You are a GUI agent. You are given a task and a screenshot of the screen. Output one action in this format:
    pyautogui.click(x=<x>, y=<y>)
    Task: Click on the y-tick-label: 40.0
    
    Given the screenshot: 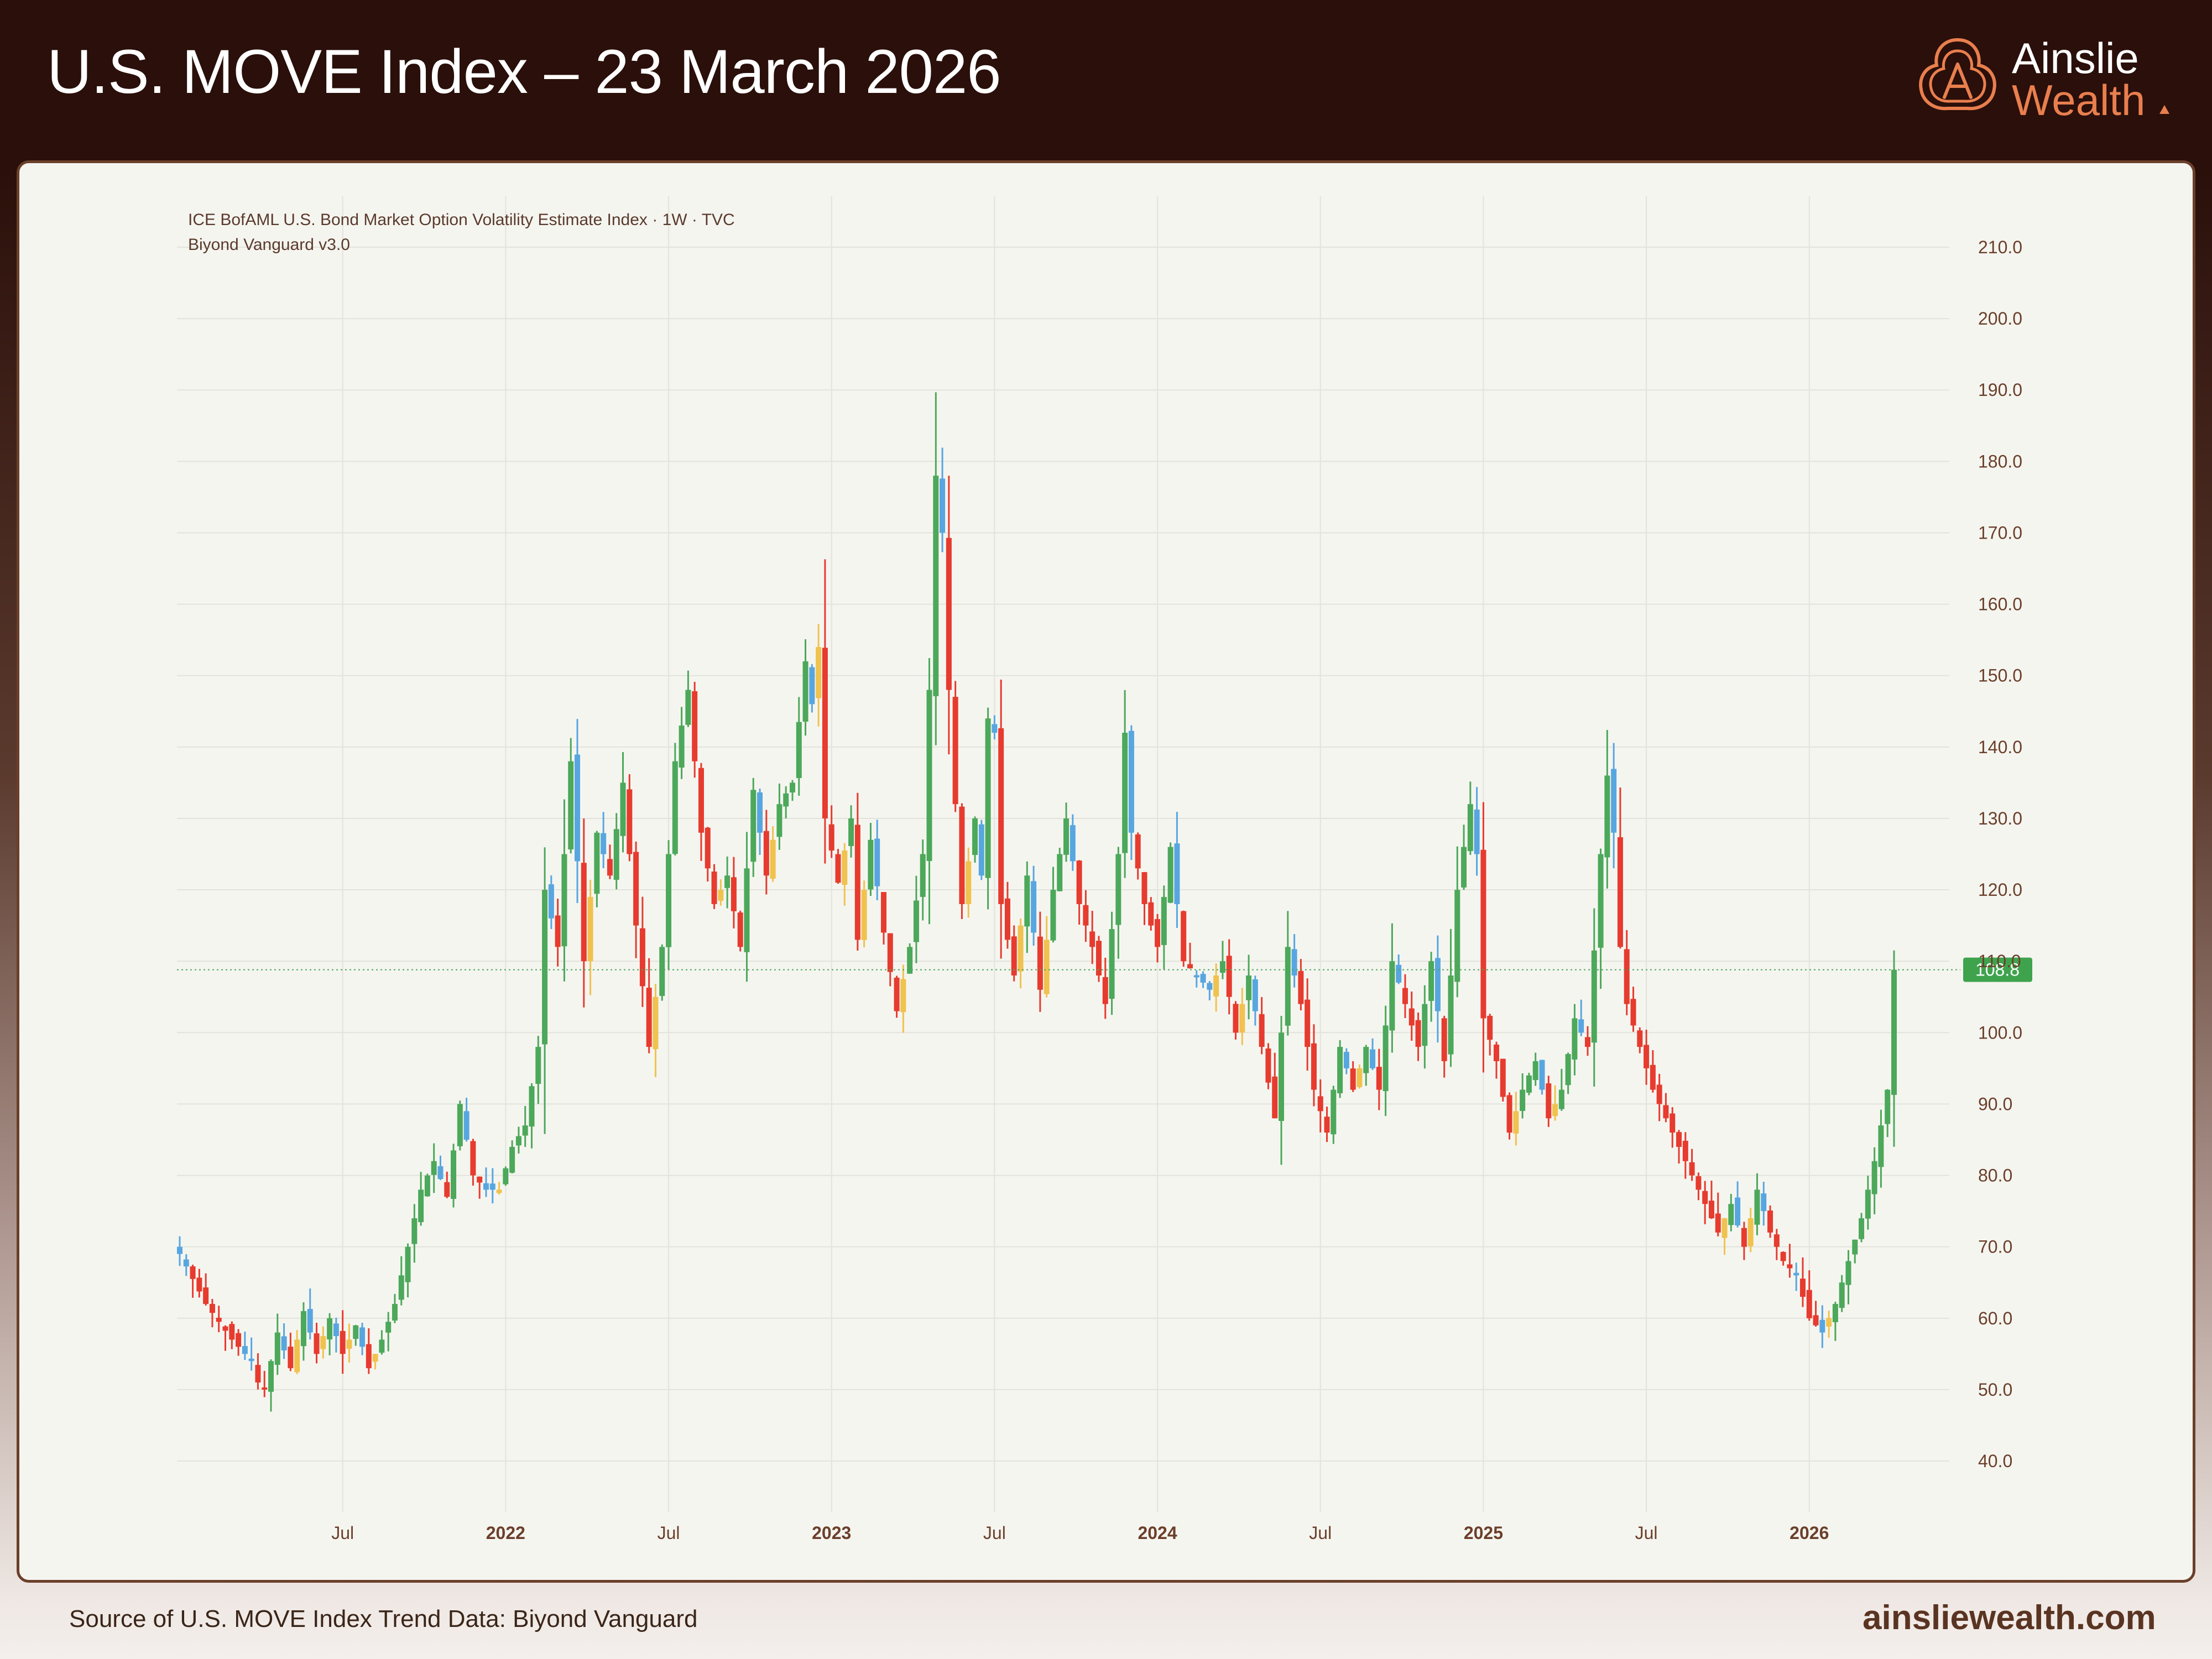 What is the action you would take?
    pyautogui.click(x=1995, y=1461)
    